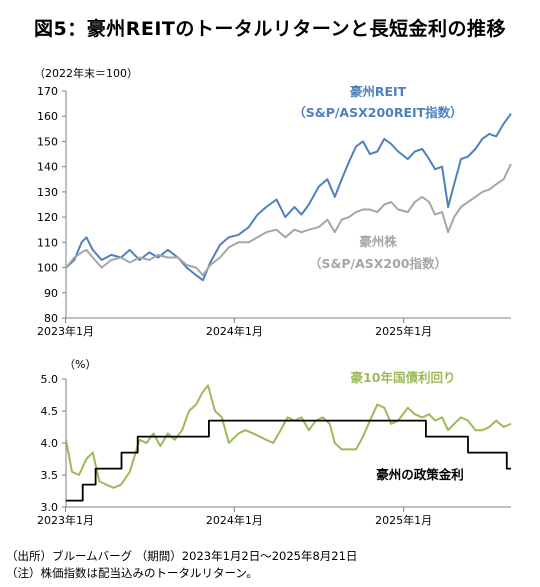  What do you see at coordinates (47, 268) in the screenshot?
I see `y-tick-label: 100` at bounding box center [47, 268].